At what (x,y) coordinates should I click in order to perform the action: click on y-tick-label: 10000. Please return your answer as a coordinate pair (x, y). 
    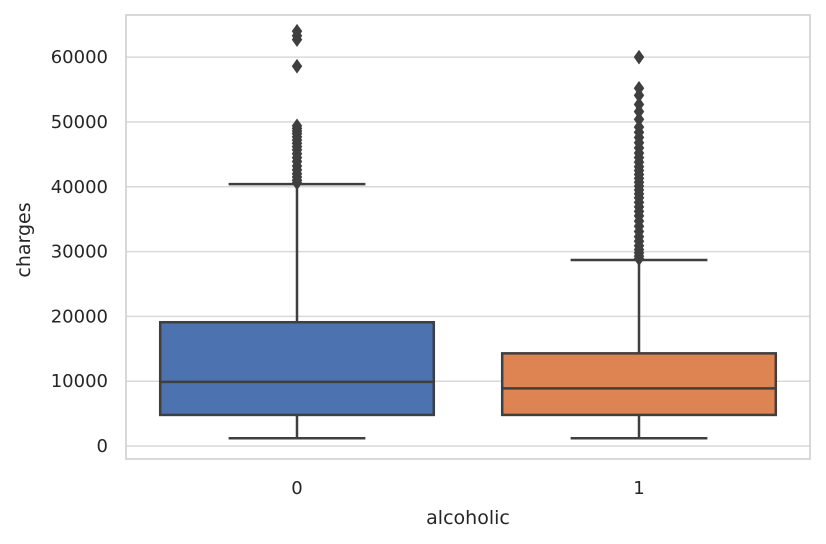
    Looking at the image, I should click on (79, 381).